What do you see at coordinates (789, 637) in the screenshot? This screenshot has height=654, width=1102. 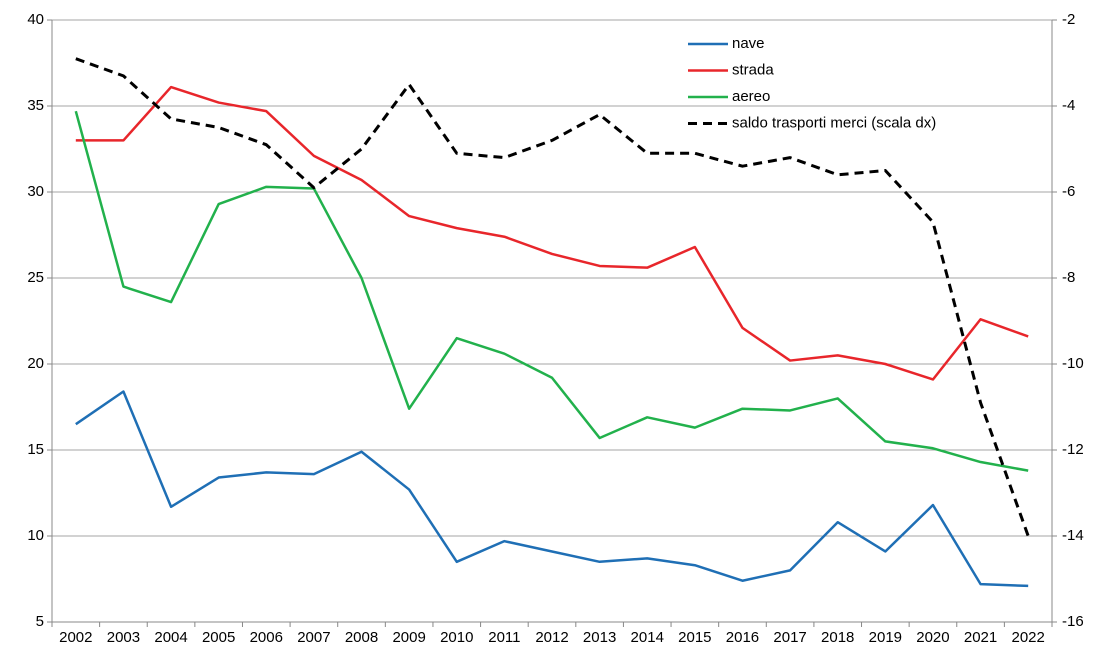 I see `x-tick-label: 2017` at bounding box center [789, 637].